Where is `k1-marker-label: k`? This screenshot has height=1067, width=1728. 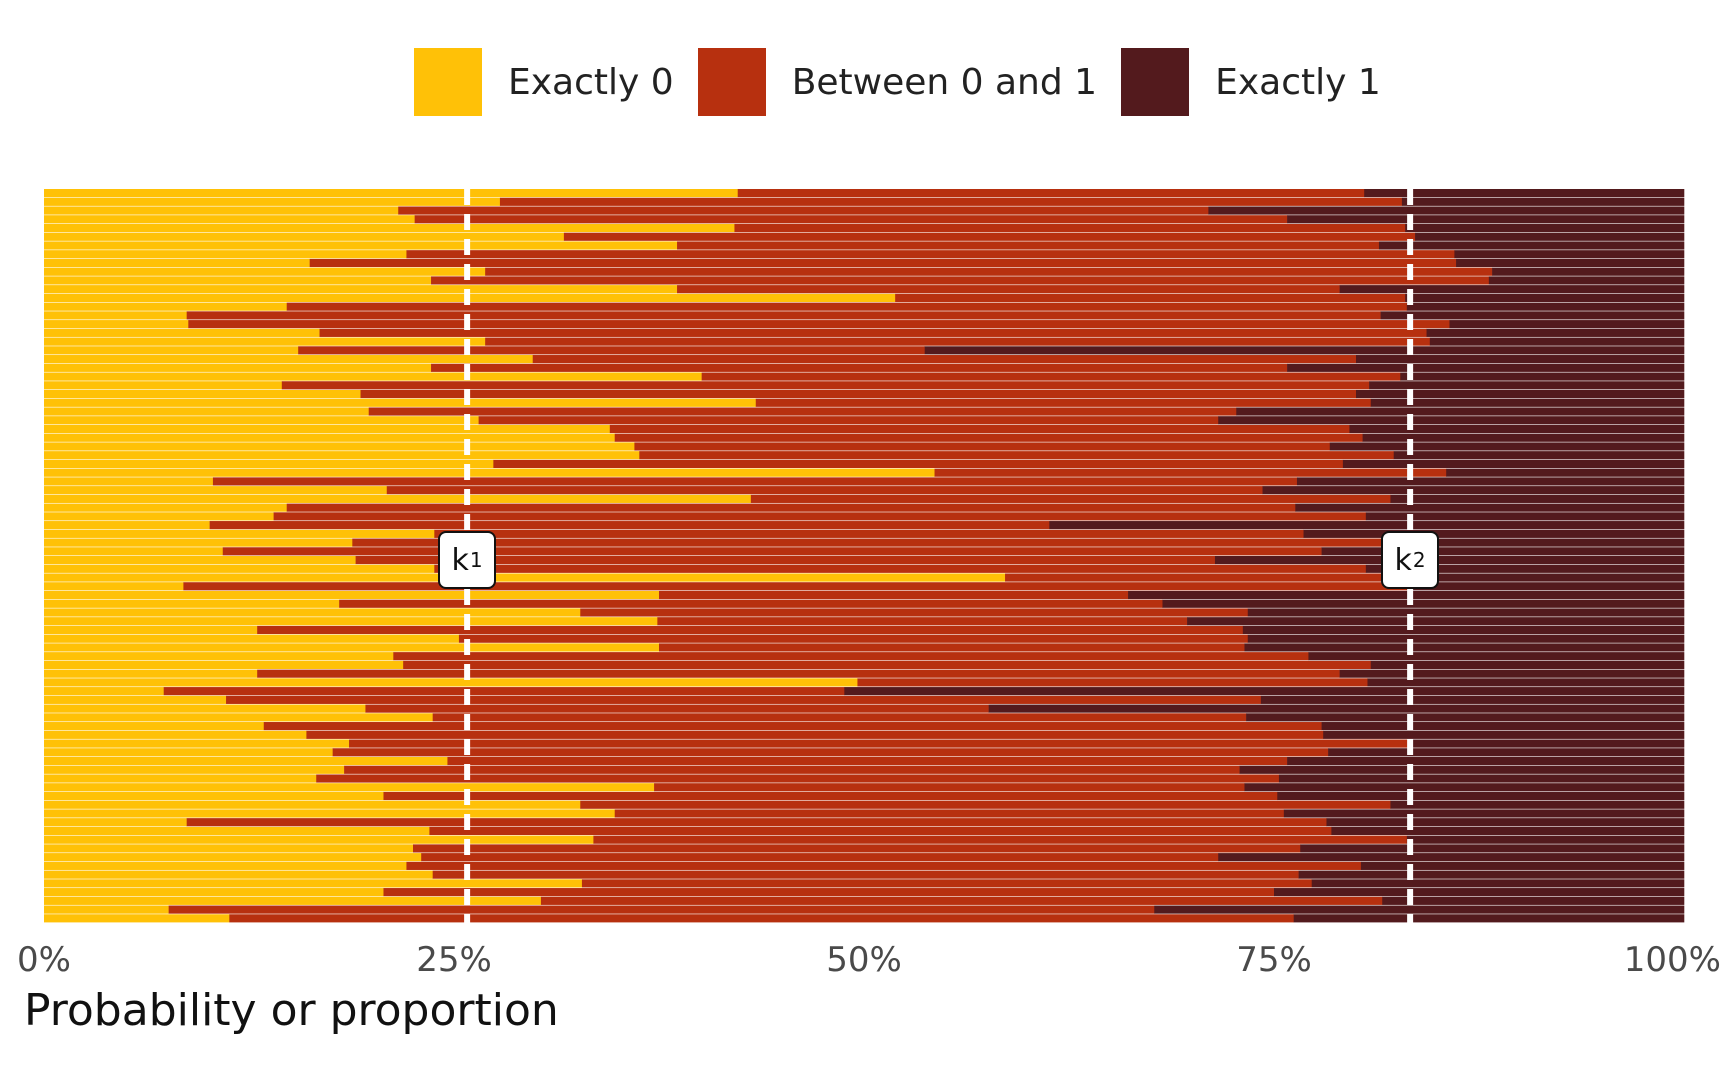 k1-marker-label: k is located at coordinates (460, 560).